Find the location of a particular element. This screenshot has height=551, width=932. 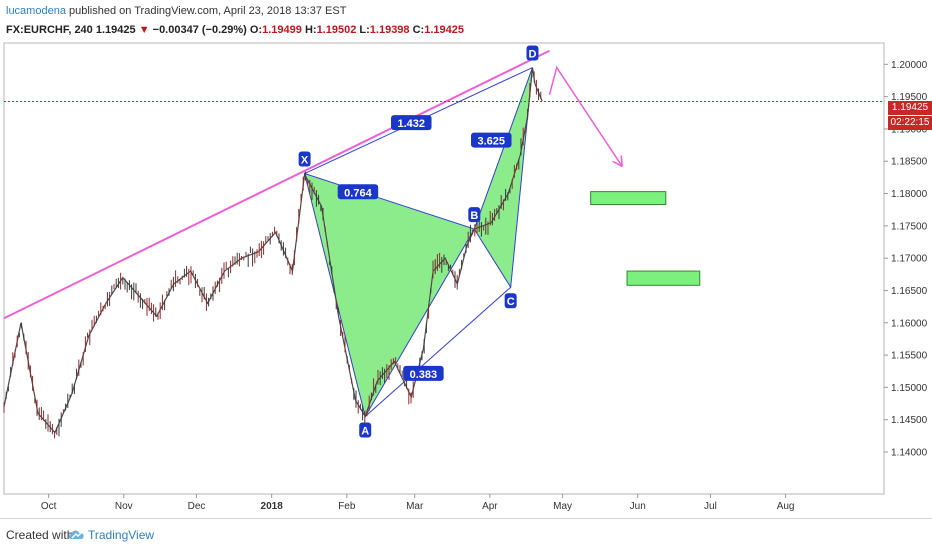

ratio-label: 0.383 is located at coordinates (424, 375).